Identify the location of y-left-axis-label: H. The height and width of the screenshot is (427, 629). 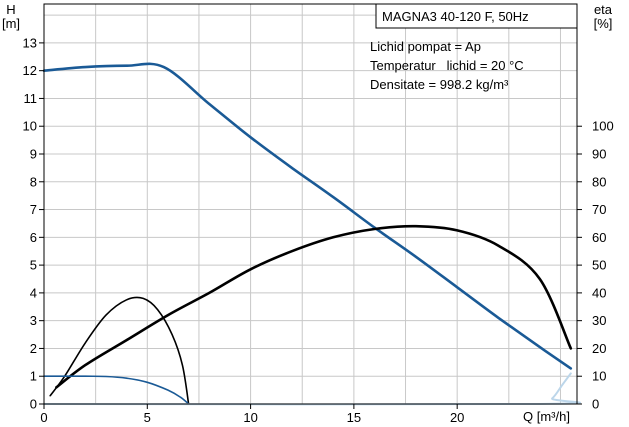
(10, 9).